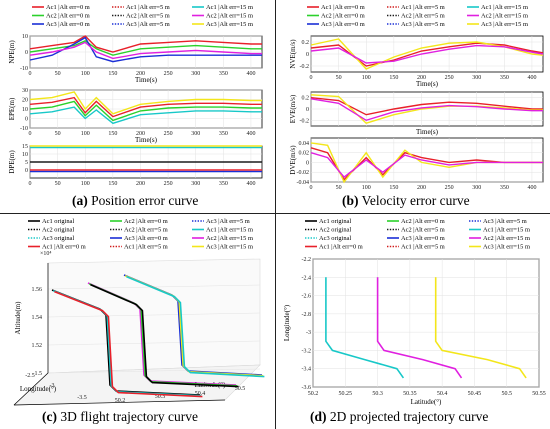  Describe the element at coordinates (52, 386) in the screenshot. I see `x-tick-label: -3` at that location.